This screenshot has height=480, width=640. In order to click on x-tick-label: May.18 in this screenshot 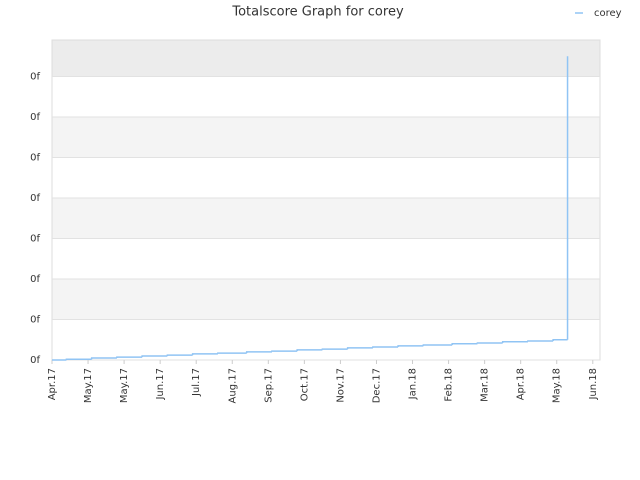, I will do `click(557, 385)`.